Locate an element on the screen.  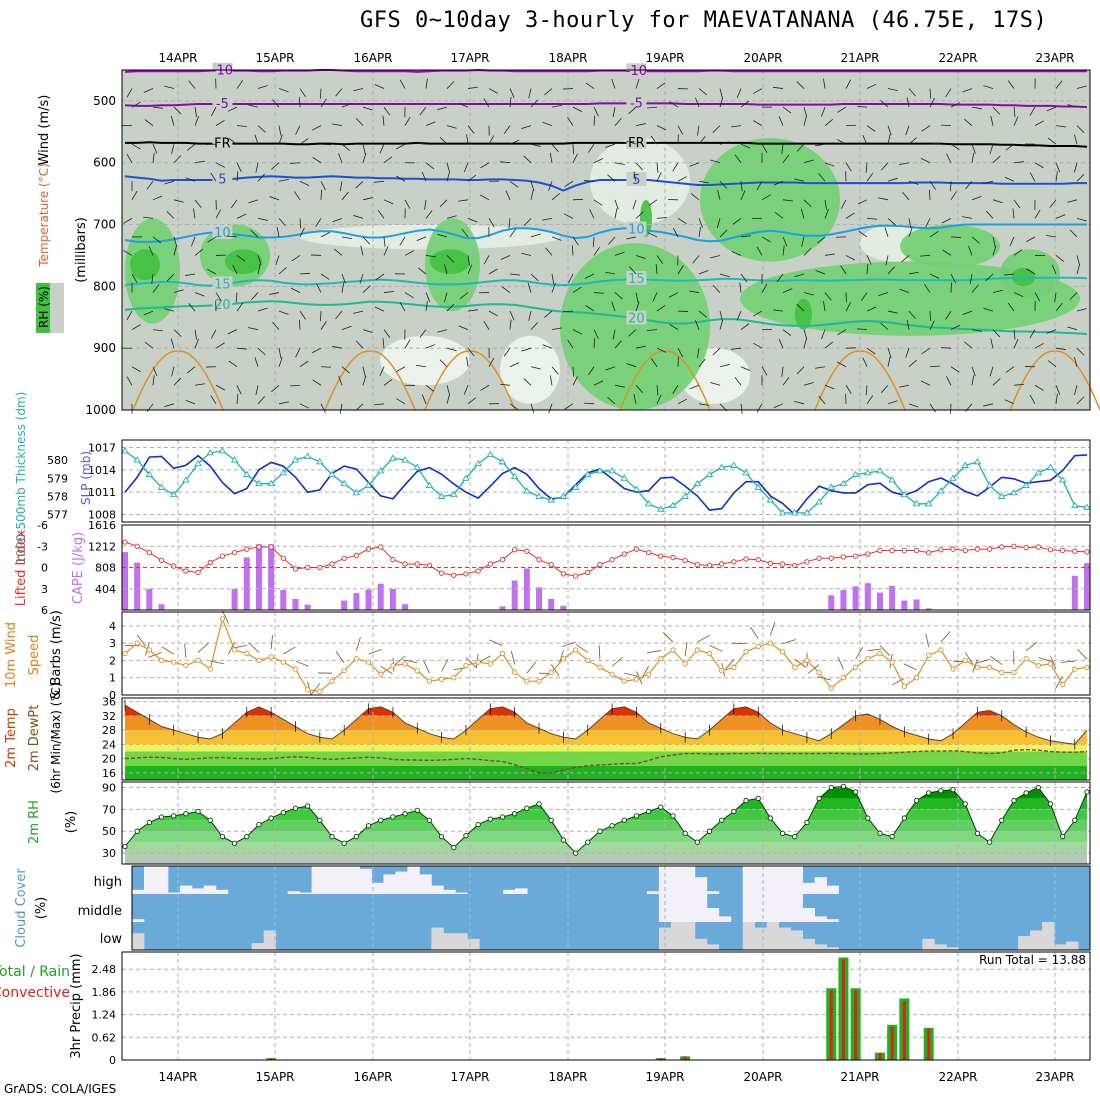
li-tick-label: -3 is located at coordinates (42, 546).